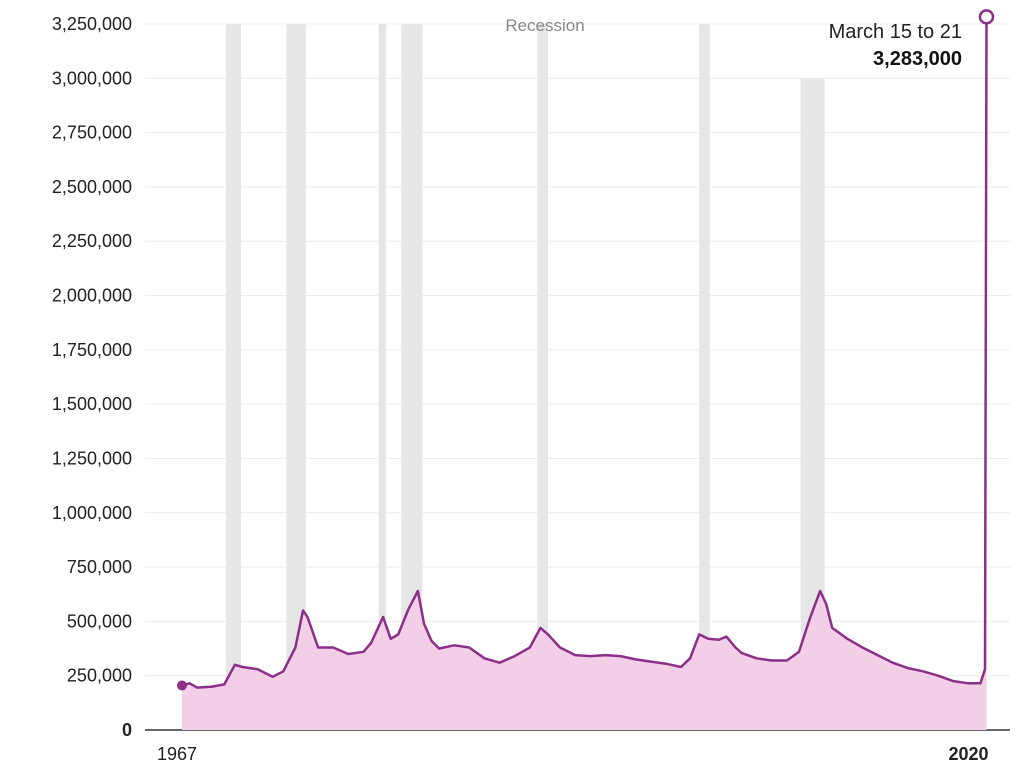 The image size is (1020, 765). What do you see at coordinates (92, 350) in the screenshot?
I see `y-tick-label: 1,750,000` at bounding box center [92, 350].